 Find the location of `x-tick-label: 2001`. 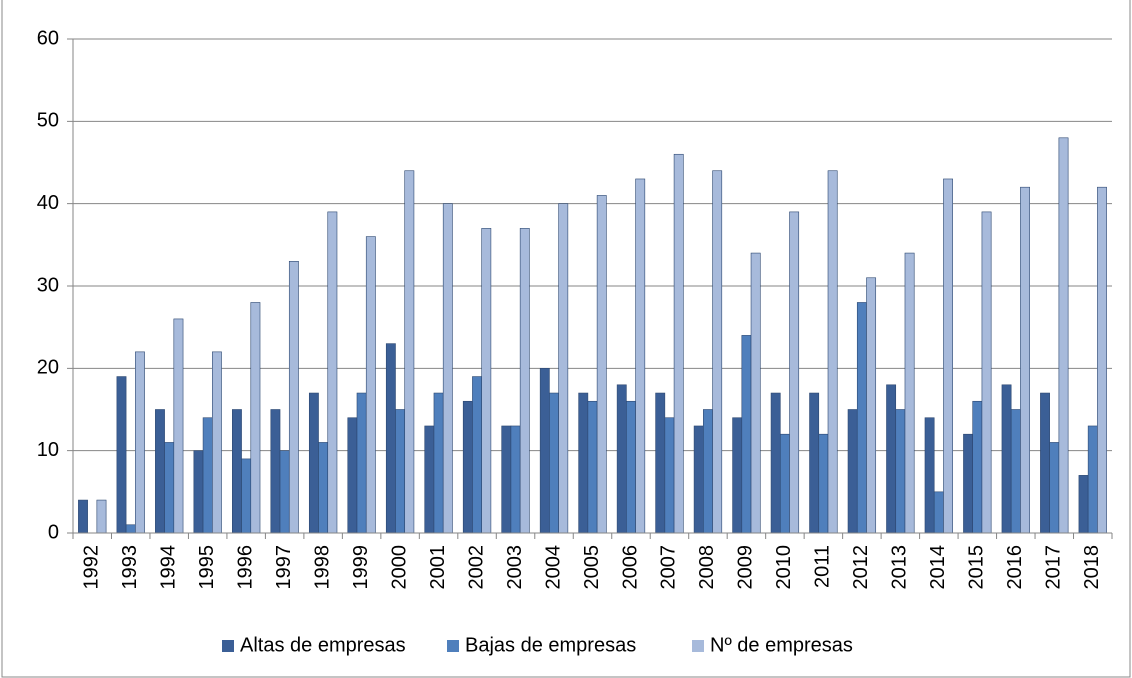

x-tick-label: 2001 is located at coordinates (438, 567).